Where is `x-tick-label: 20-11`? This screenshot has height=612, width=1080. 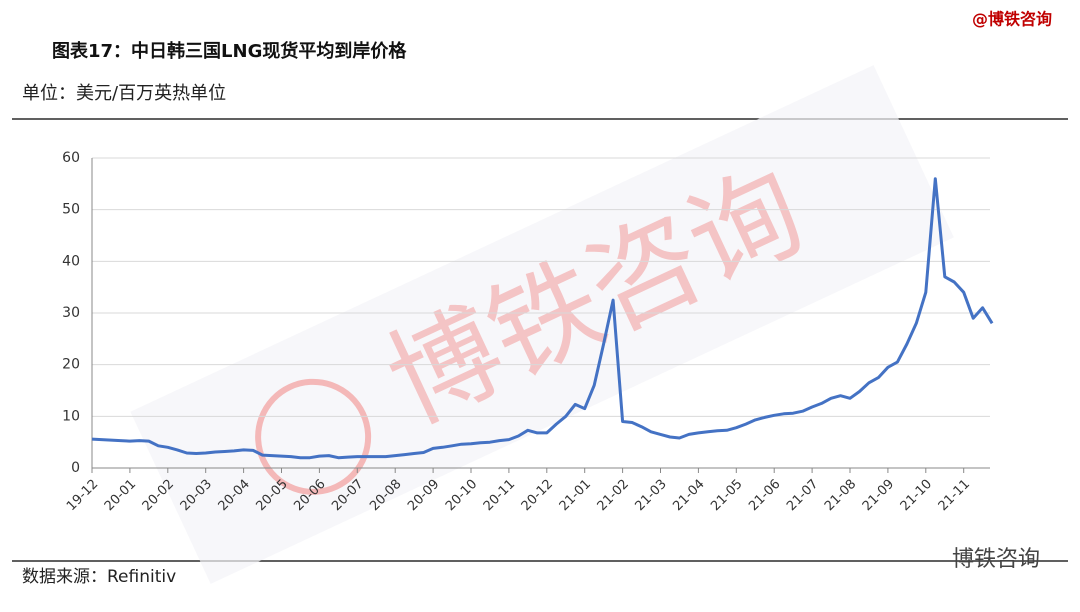
x-tick-label: 20-11 is located at coordinates (499, 495).